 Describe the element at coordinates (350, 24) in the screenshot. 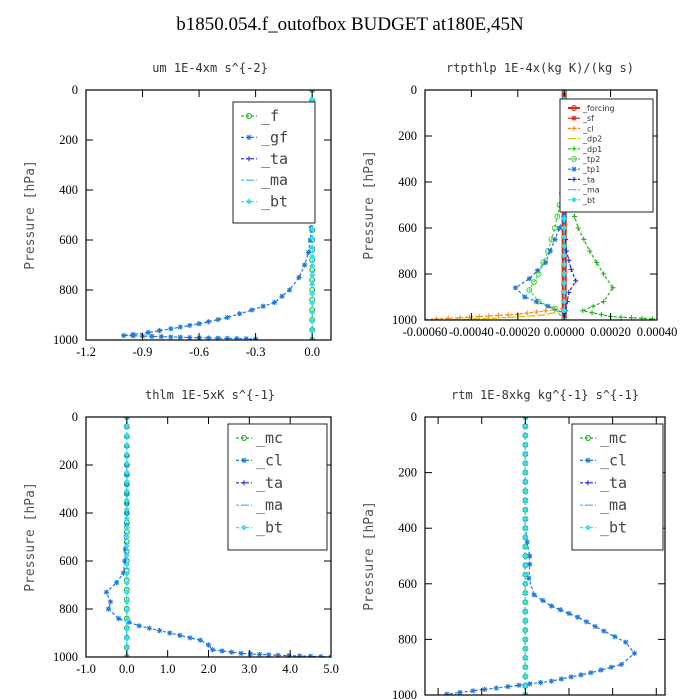

I see `figure-title: b1850.054.f_outofbox BUDGET at180E,45N` at that location.